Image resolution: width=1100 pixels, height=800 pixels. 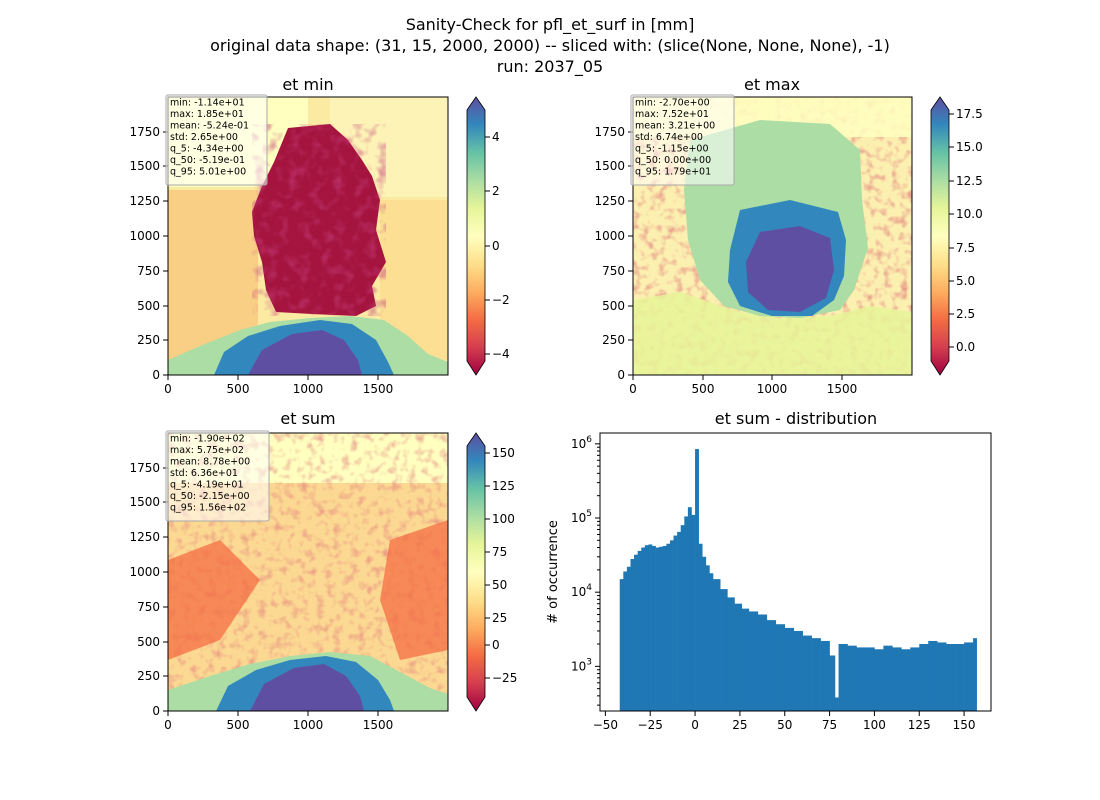 I want to click on stat-mean: mean: -5.24e-01, so click(x=209, y=126).